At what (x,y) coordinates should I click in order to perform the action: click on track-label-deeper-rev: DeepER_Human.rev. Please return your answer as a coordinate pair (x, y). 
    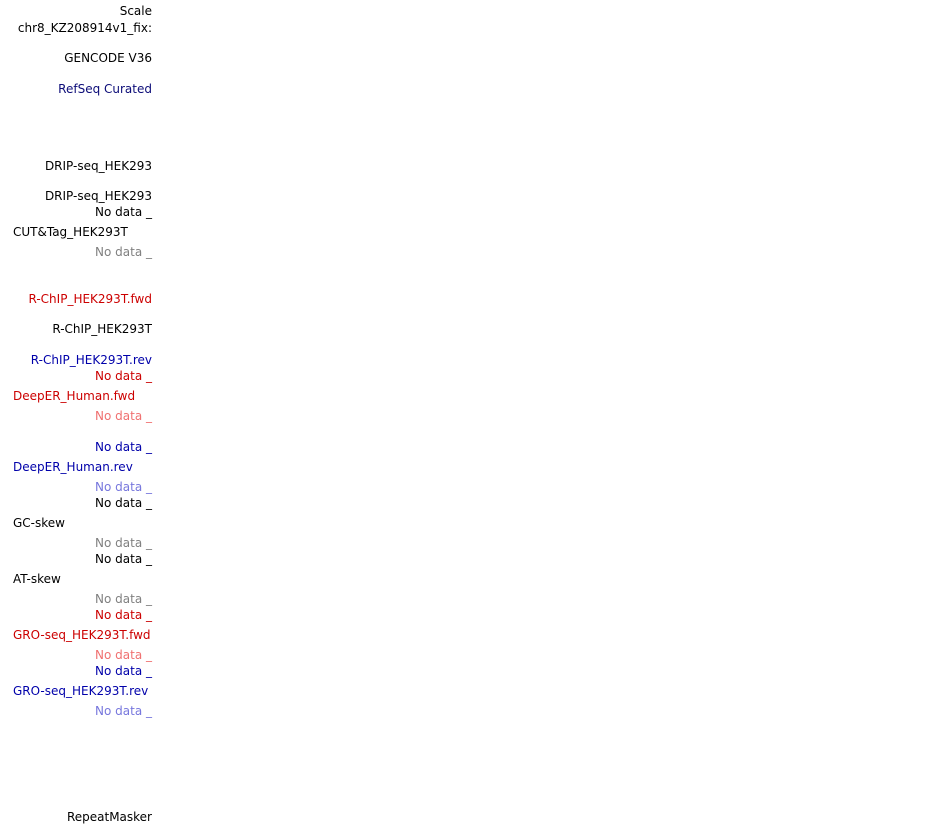
    Looking at the image, I should click on (73, 467).